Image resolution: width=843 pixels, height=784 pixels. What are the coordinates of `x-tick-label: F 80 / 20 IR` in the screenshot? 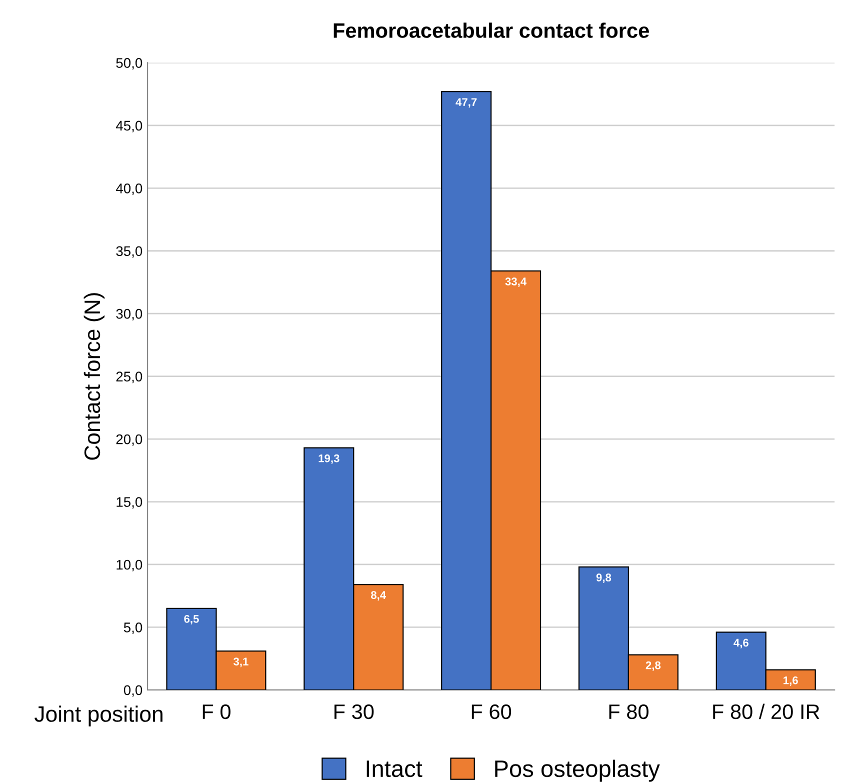 It's located at (766, 712).